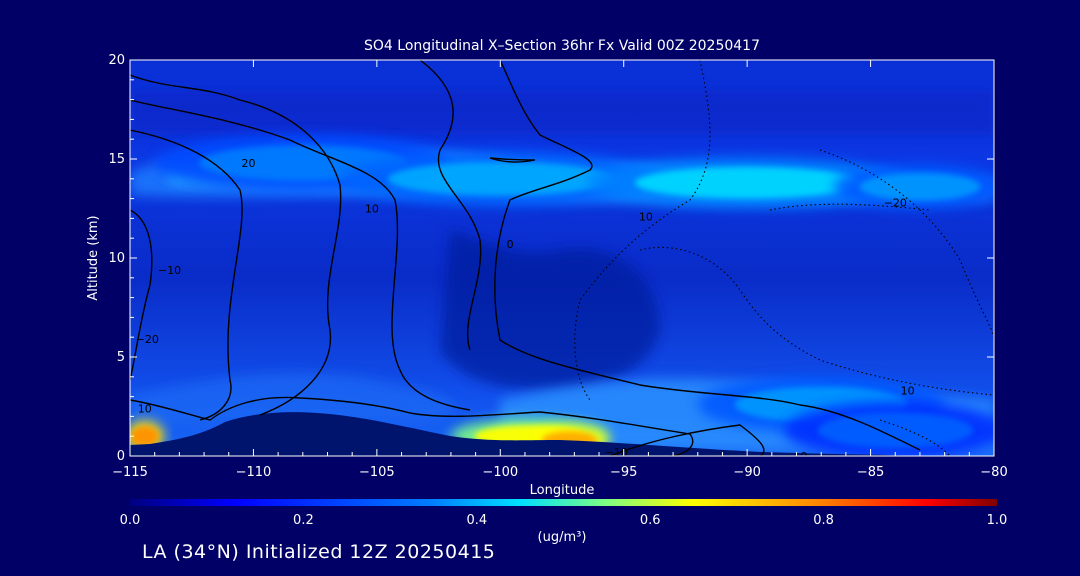  Describe the element at coordinates (303, 520) in the screenshot. I see `colorbar-tick-label: 0.2` at that location.